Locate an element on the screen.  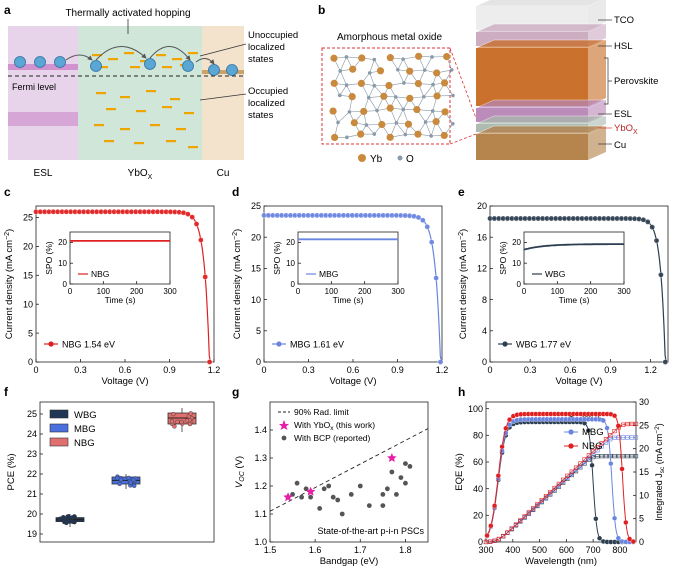
panel-c-xtick-label: 0 is located at coordinates (35, 370).